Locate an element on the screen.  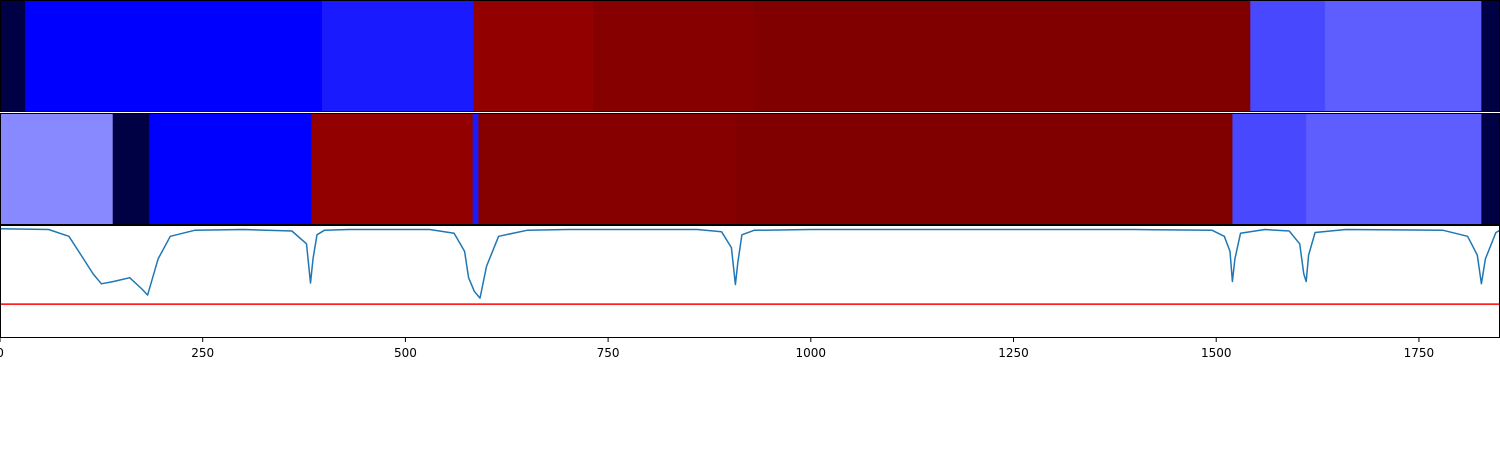
x-tick-label: 0 is located at coordinates (2, 353).